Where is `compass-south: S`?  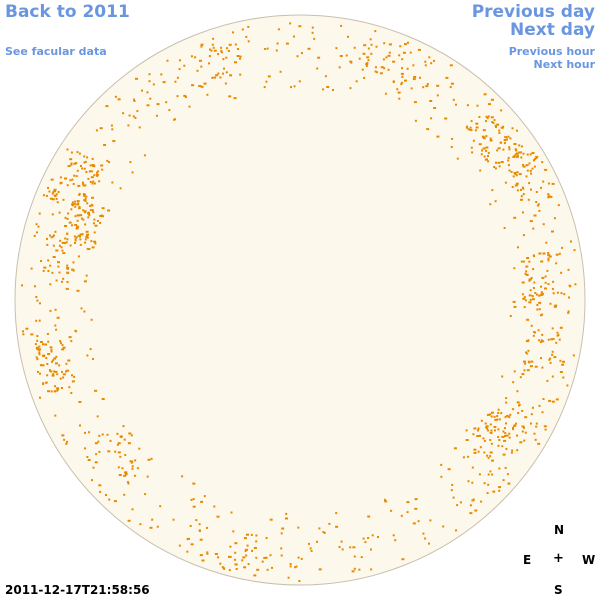 compass-south: S is located at coordinates (558, 590).